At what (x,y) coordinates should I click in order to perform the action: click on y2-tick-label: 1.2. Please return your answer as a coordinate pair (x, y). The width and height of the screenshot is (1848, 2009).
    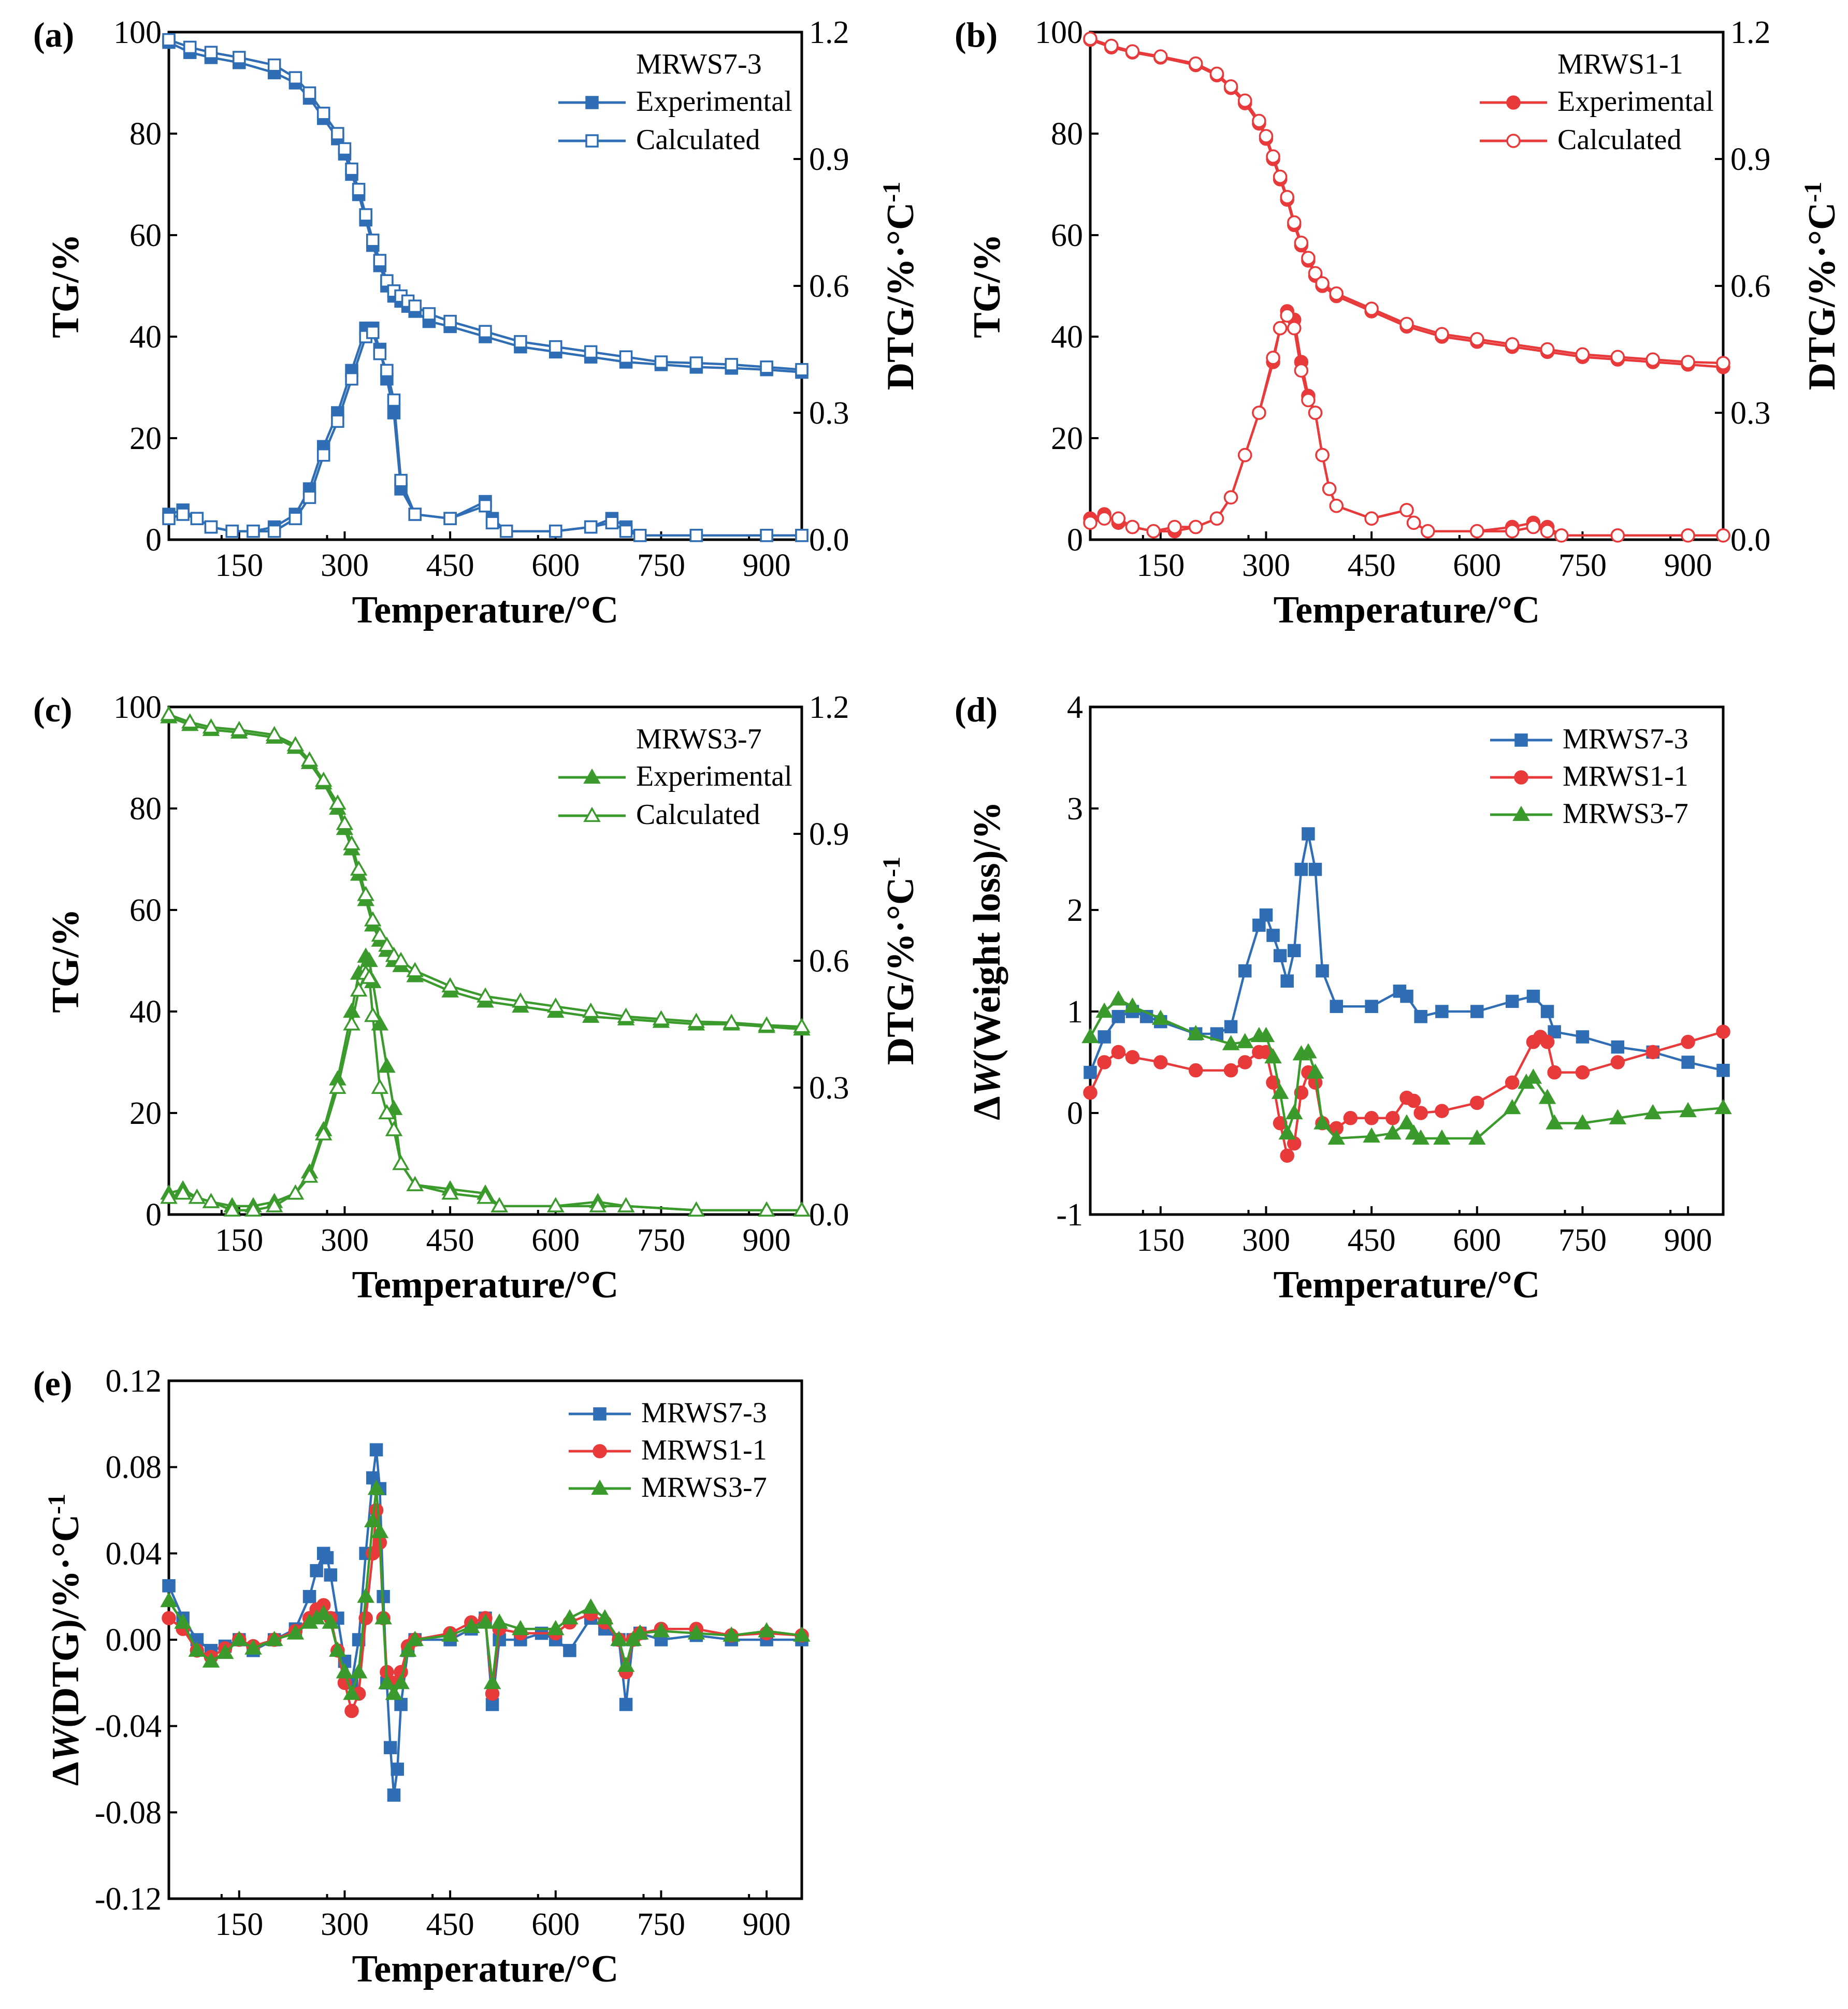
    Looking at the image, I should click on (1750, 32).